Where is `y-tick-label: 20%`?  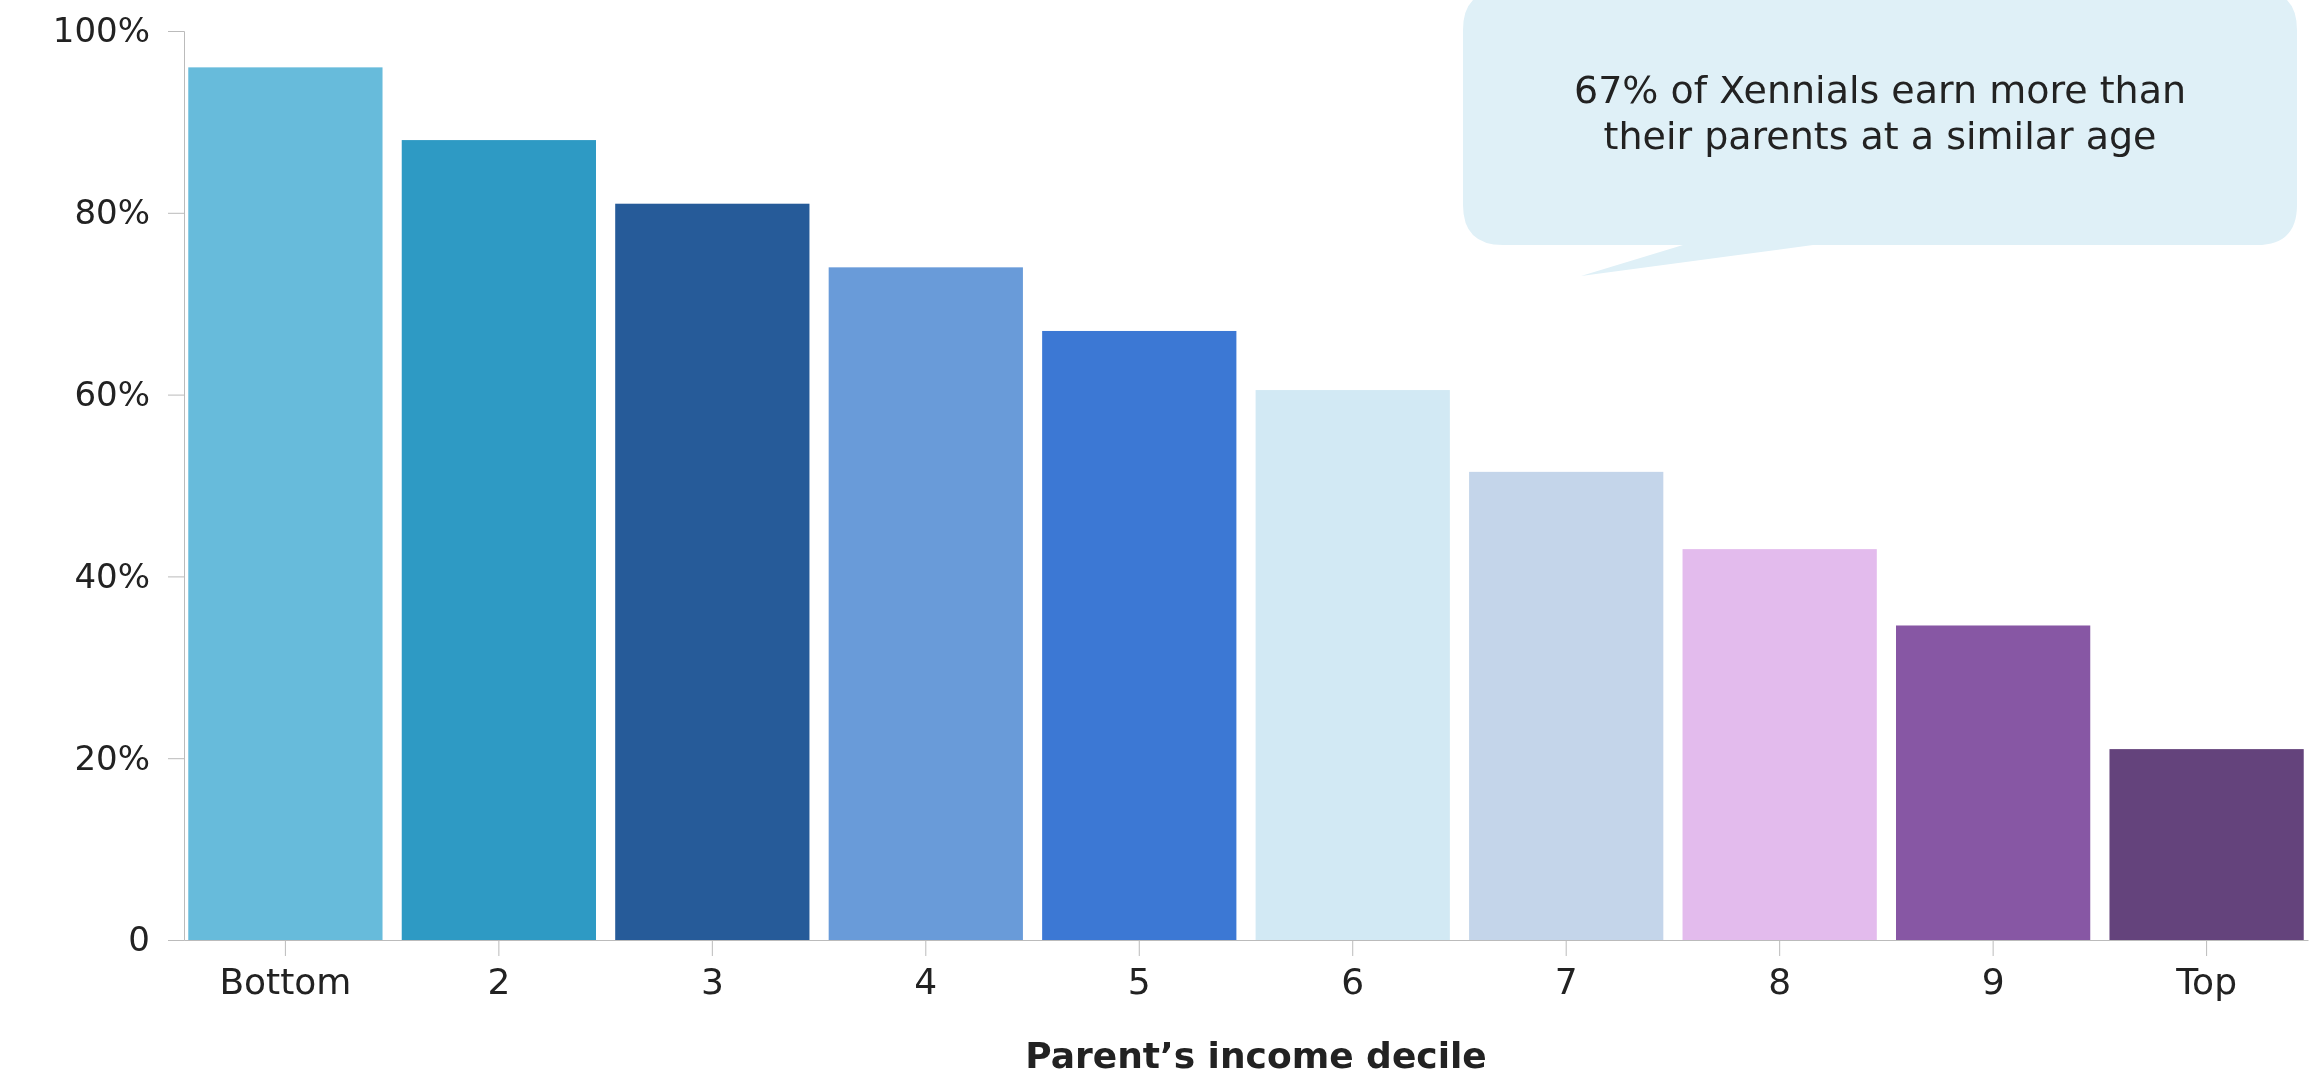
y-tick-label: 20% is located at coordinates (112, 757).